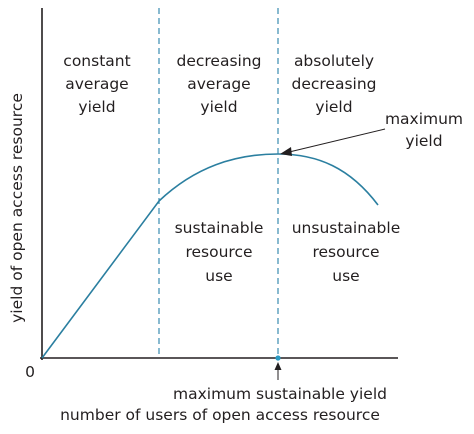 The image size is (474, 434). Describe the element at coordinates (424, 119) in the screenshot. I see `maximum-yield-line-1: maximum` at that location.